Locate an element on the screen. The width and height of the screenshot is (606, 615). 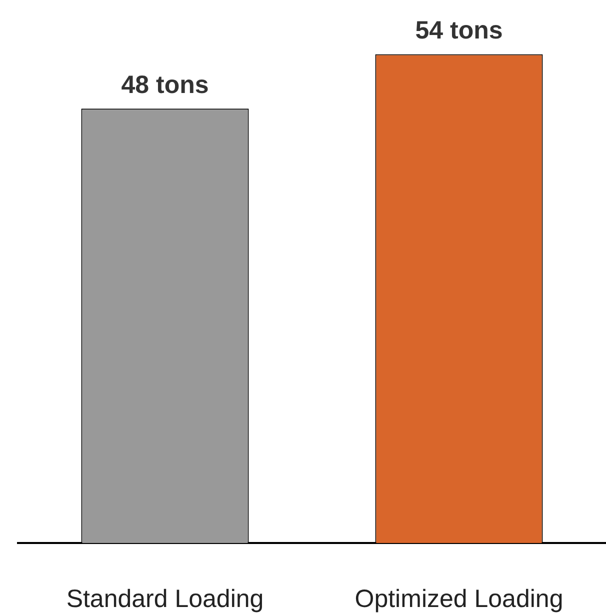
x-tick-label: Optimized Loading is located at coordinates (459, 598).